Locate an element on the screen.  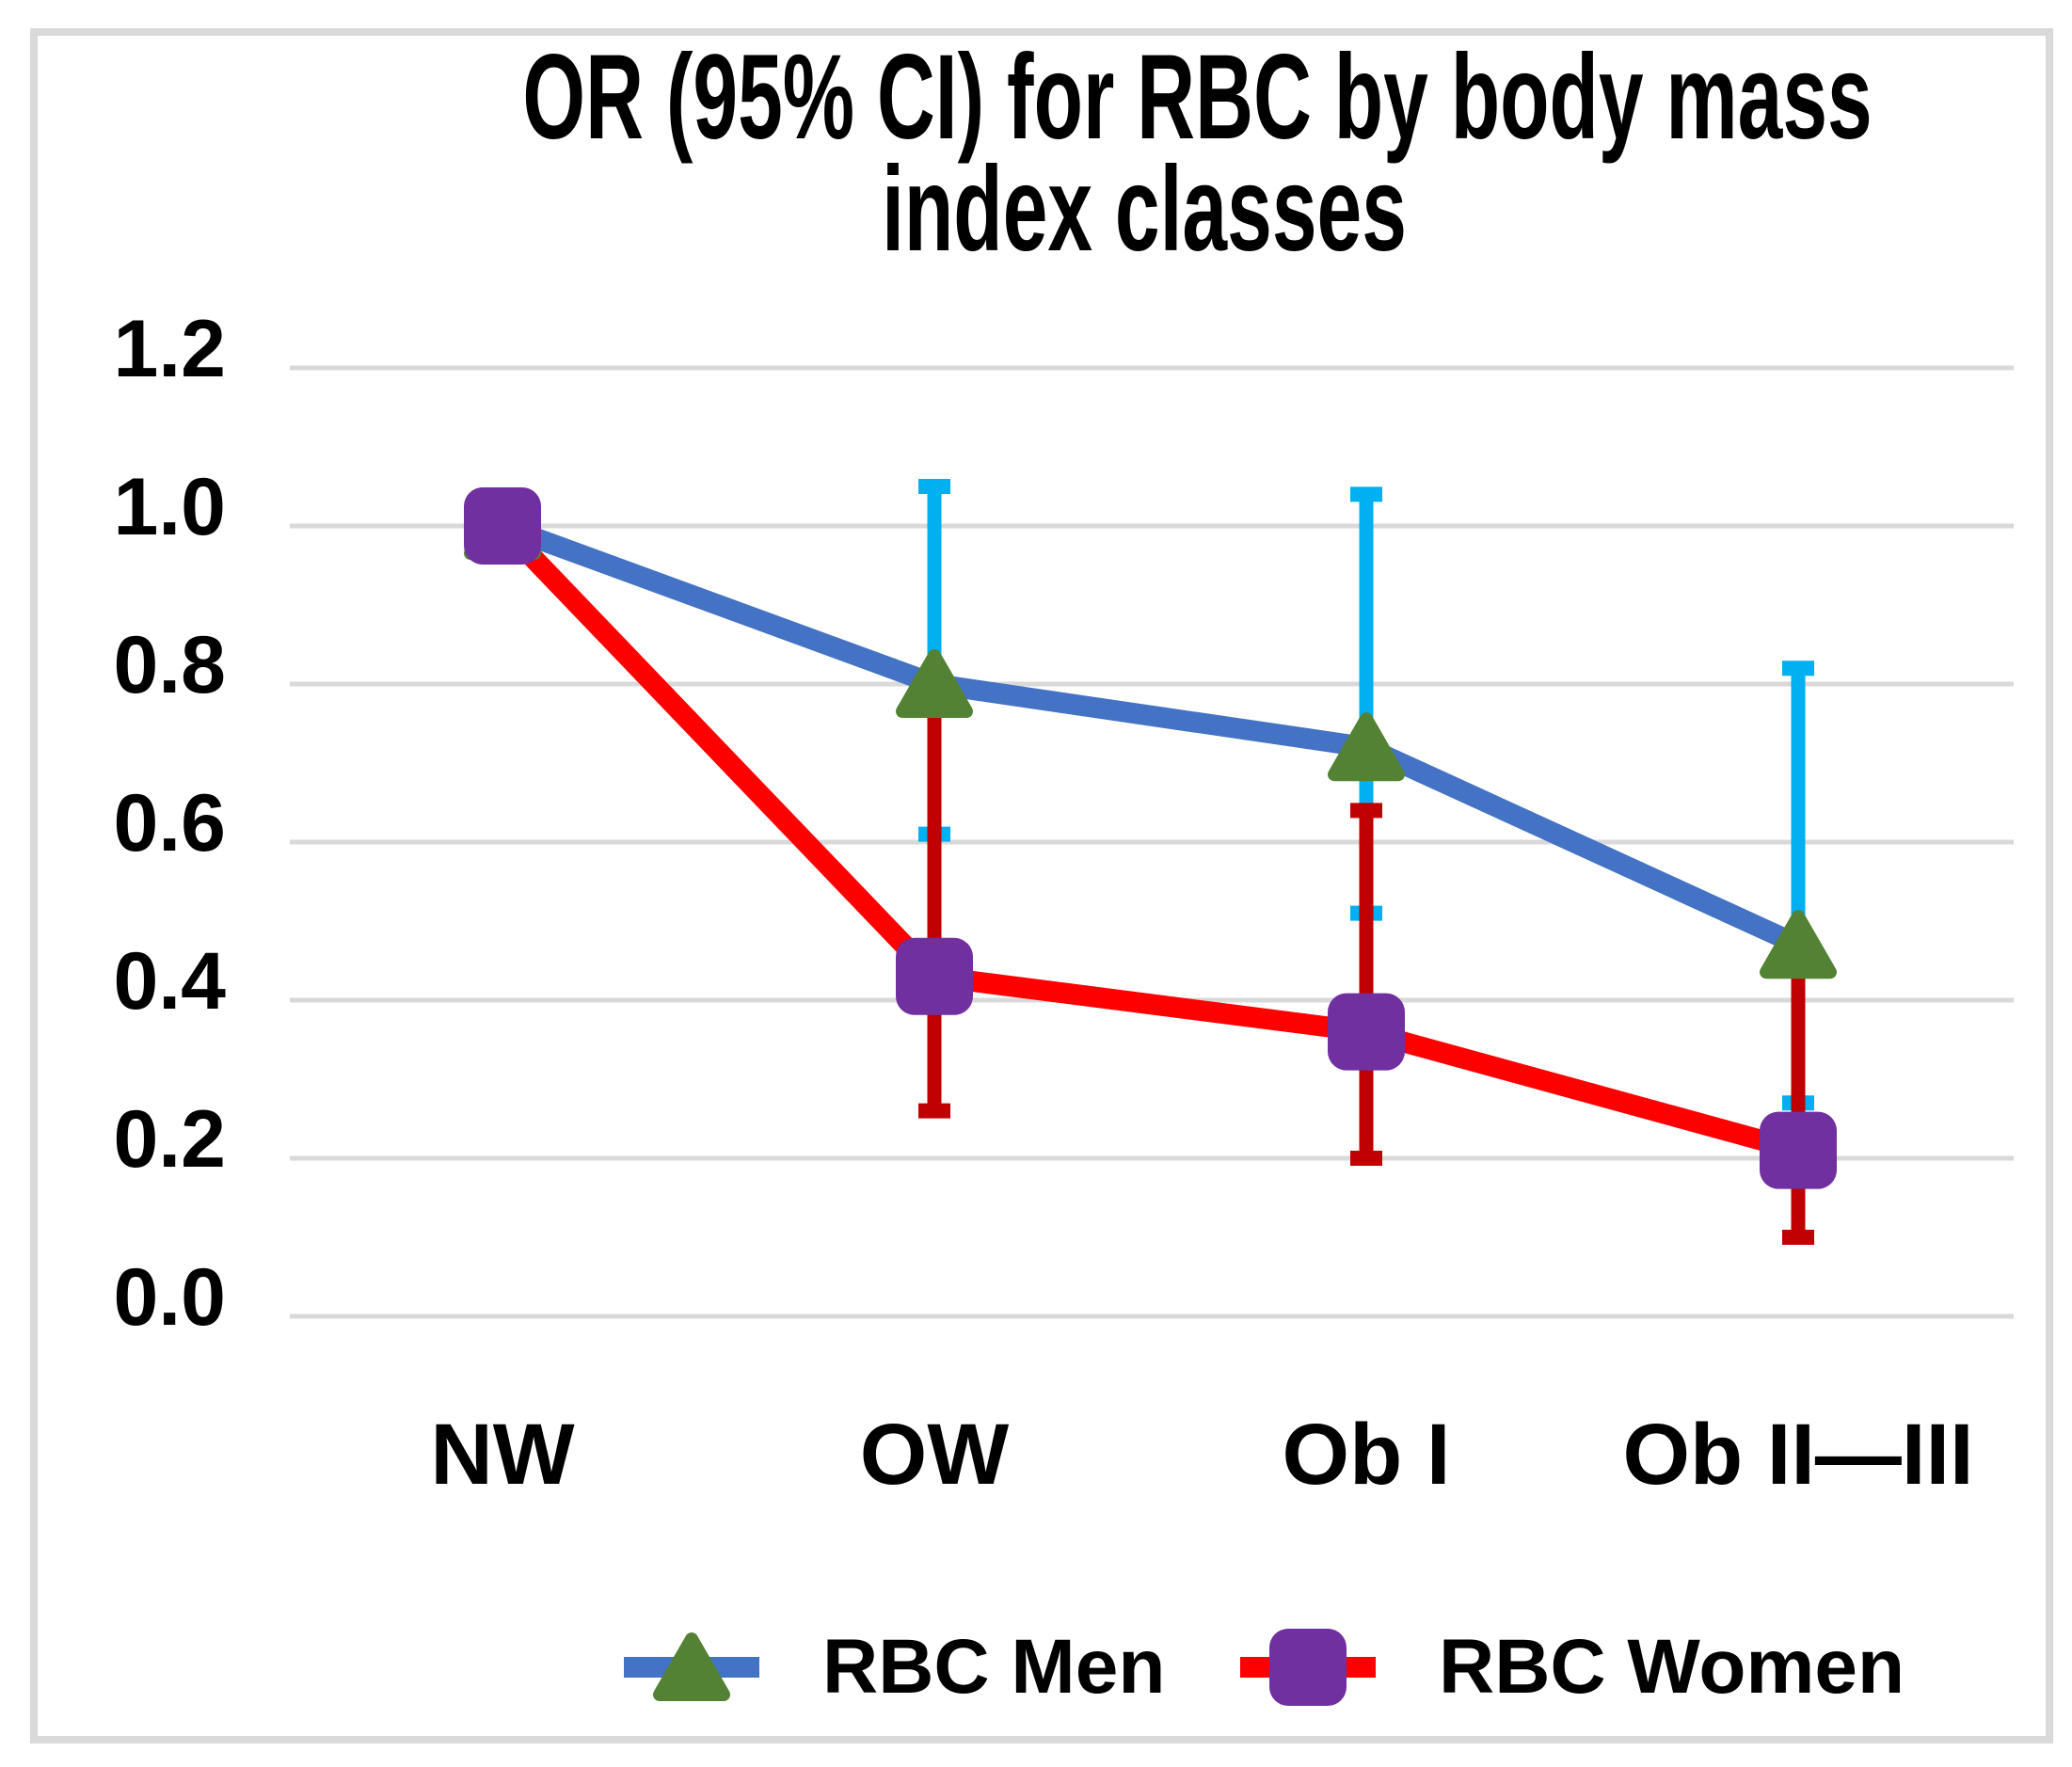
legend-label-rbc-men: RBC Men is located at coordinates (994, 1667).